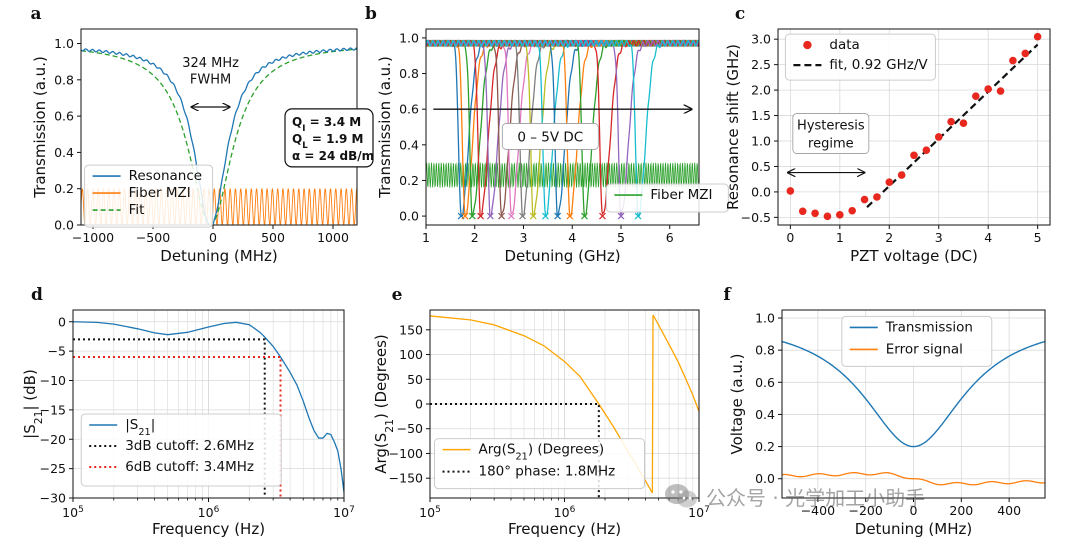 The width and height of the screenshot is (1080, 539). Describe the element at coordinates (913, 479) in the screenshot. I see `series-error-signal` at that location.